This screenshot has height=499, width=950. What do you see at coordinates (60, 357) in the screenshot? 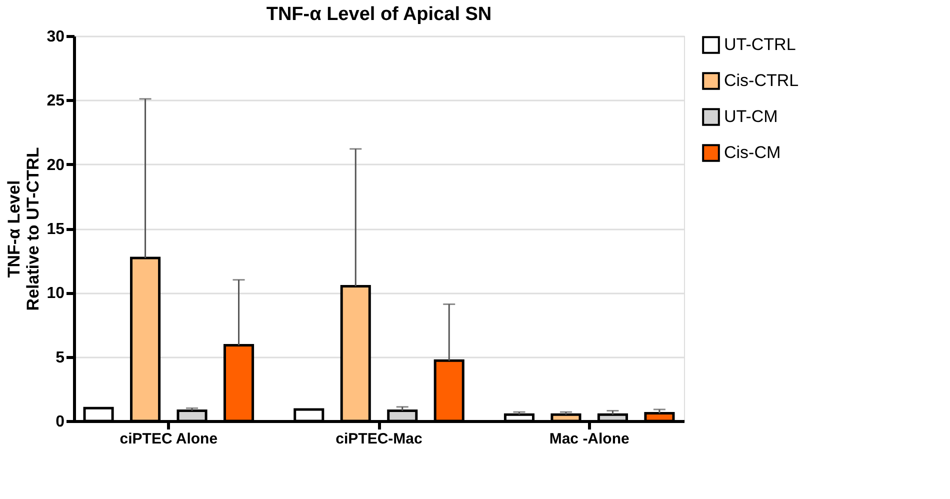
I see `y-tick-label: 5` at bounding box center [60, 357].